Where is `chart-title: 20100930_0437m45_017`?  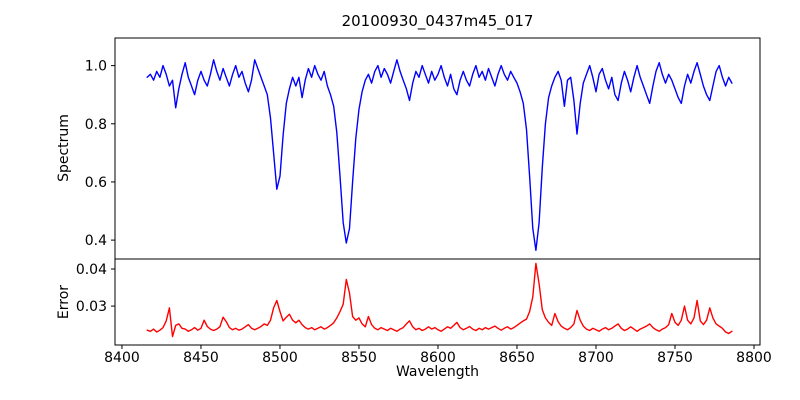 chart-title: 20100930_0437m45_017 is located at coordinates (437, 21).